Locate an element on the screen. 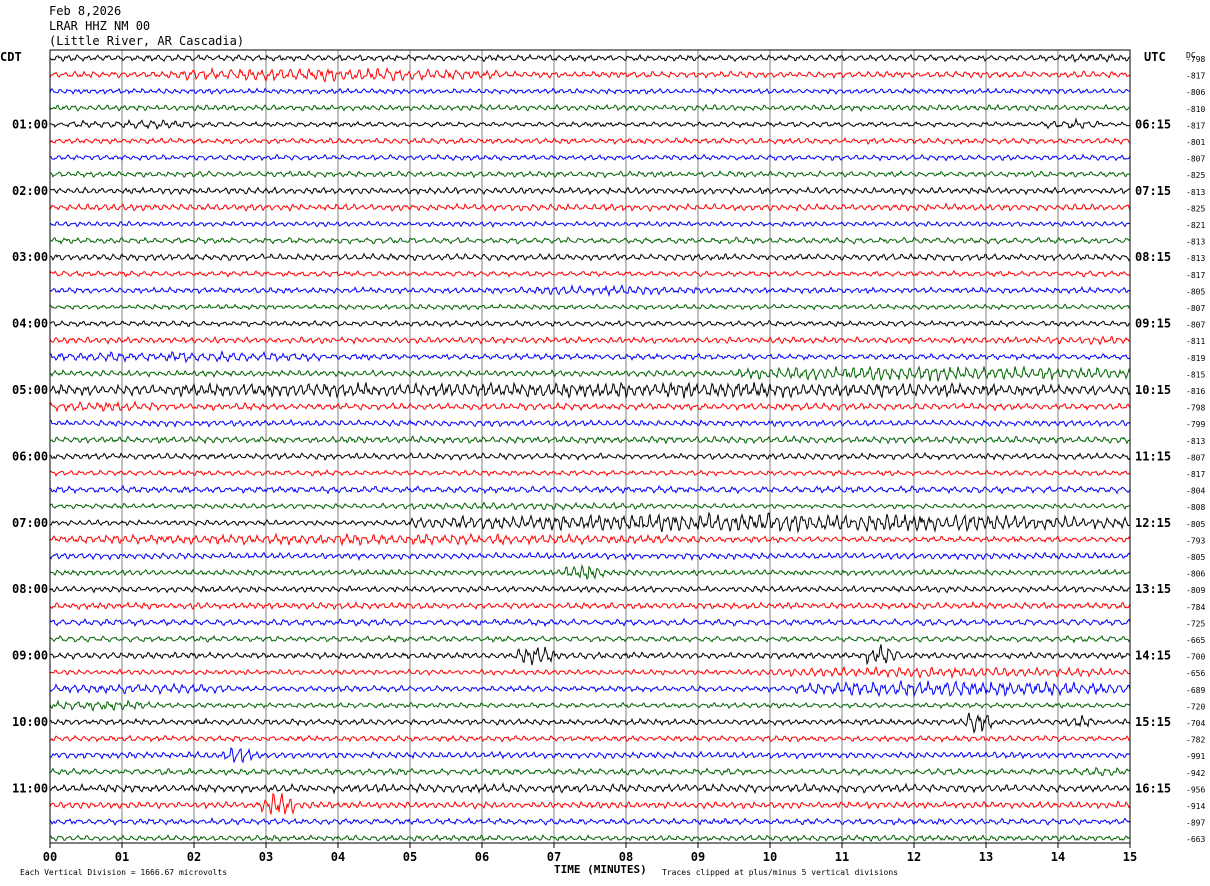  dc-offset-row-11: -813 is located at coordinates (1195, 242).